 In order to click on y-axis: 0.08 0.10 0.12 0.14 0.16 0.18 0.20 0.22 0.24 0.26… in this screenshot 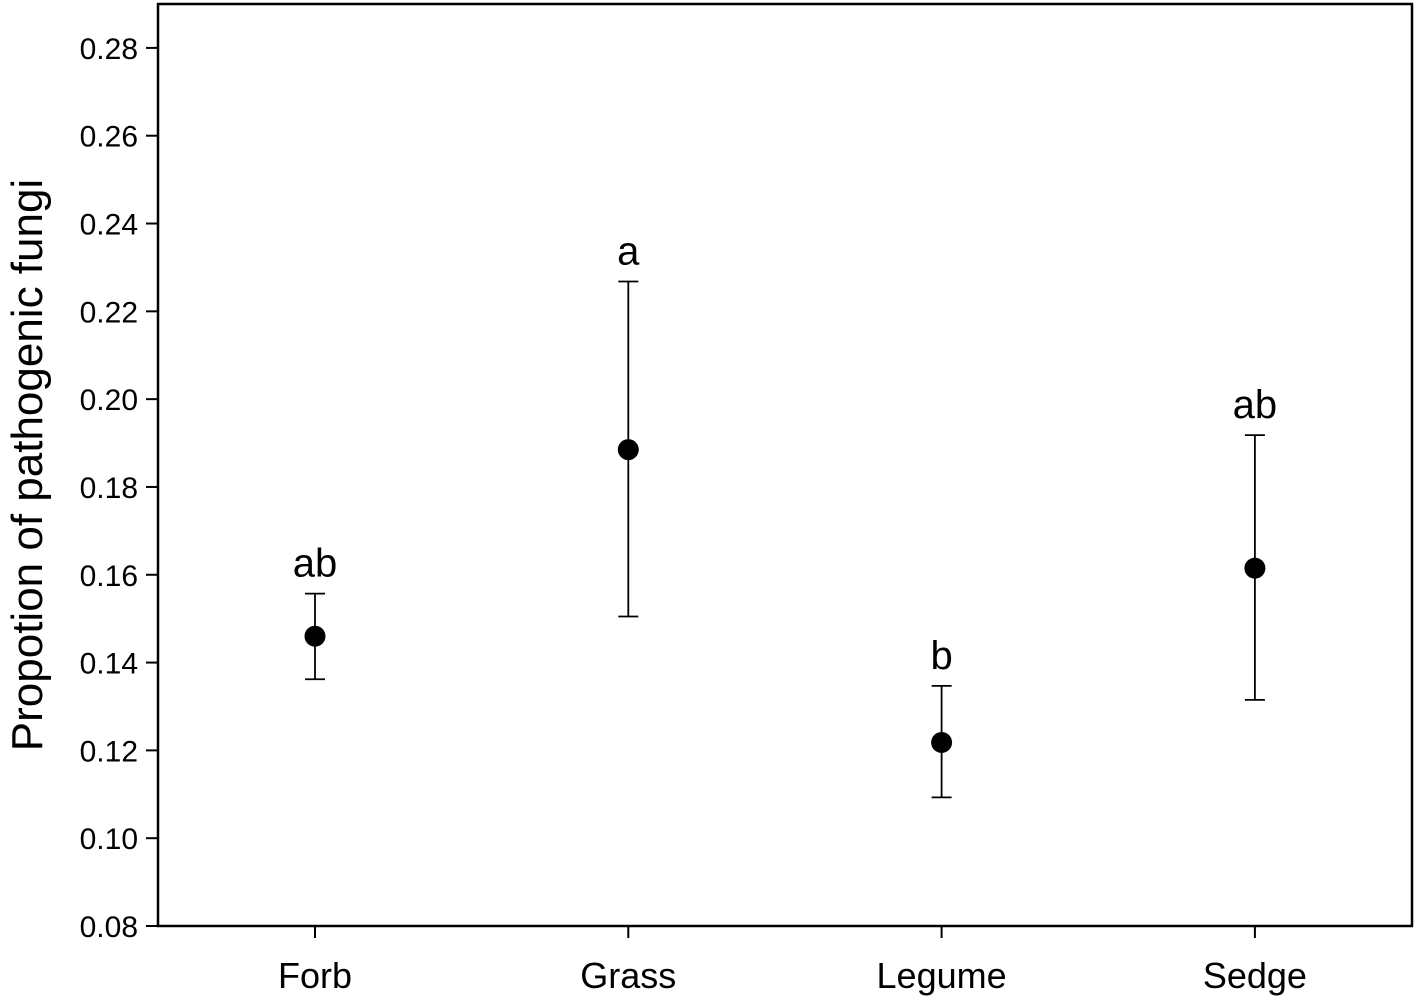, I will do `click(119, 488)`.